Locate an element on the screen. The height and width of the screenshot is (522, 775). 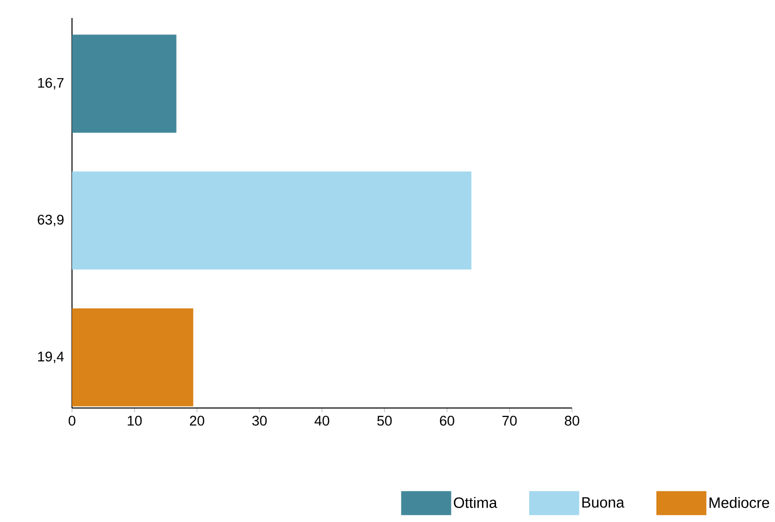
x-tick-label: 50 is located at coordinates (384, 421).